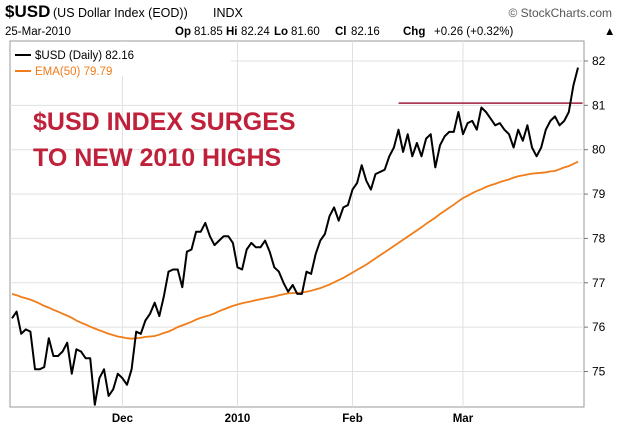  Describe the element at coordinates (599, 283) in the screenshot. I see `y-tick-label: 77` at that location.